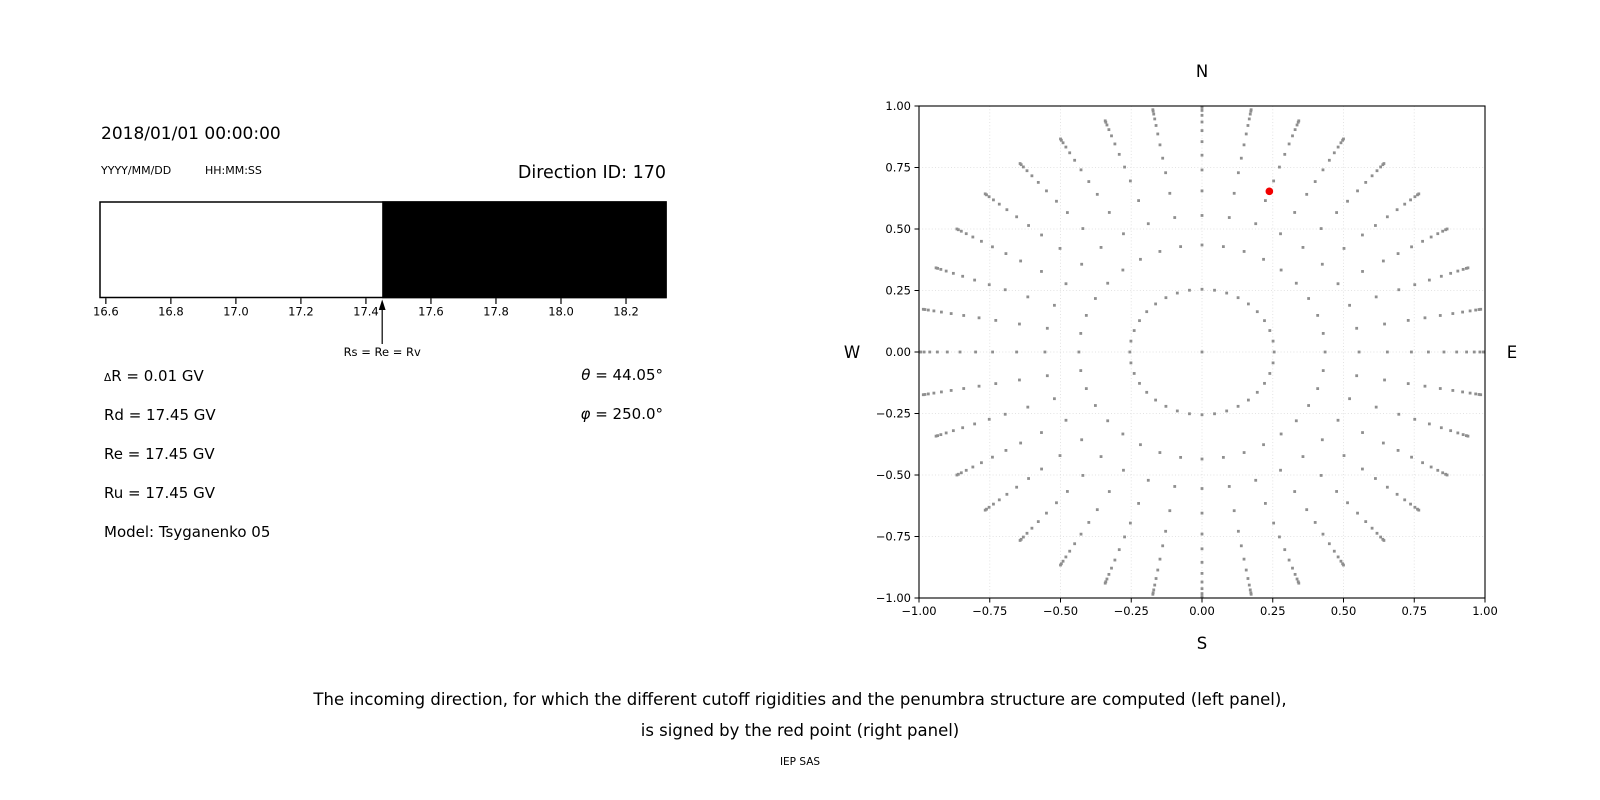 This screenshot has width=1600, height=800. I want to click on rd-value: Rd = 17.45 GV, so click(160, 415).